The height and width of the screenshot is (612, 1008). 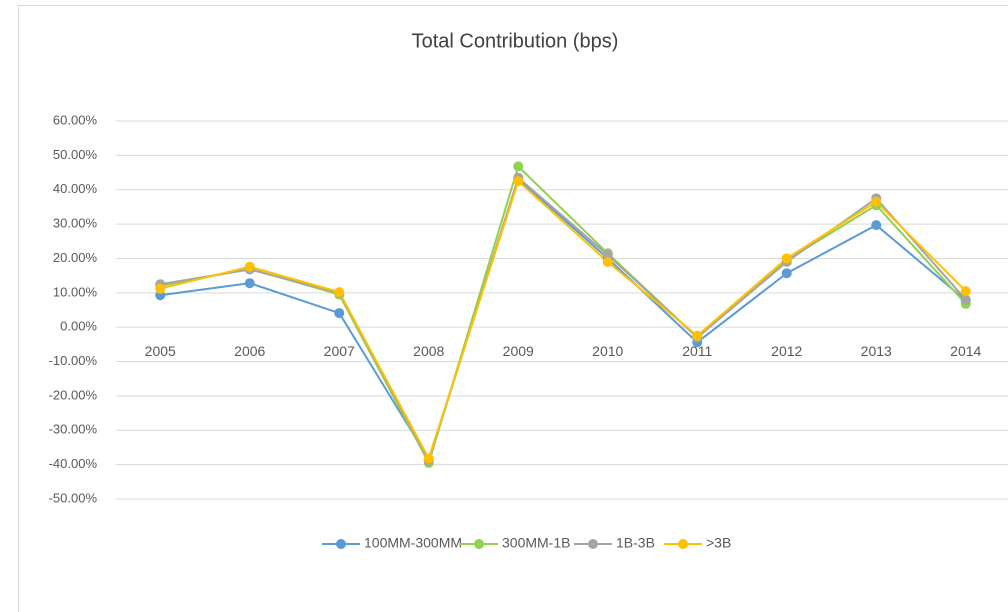 What do you see at coordinates (518, 351) in the screenshot?
I see `x-tick-label: 2009` at bounding box center [518, 351].